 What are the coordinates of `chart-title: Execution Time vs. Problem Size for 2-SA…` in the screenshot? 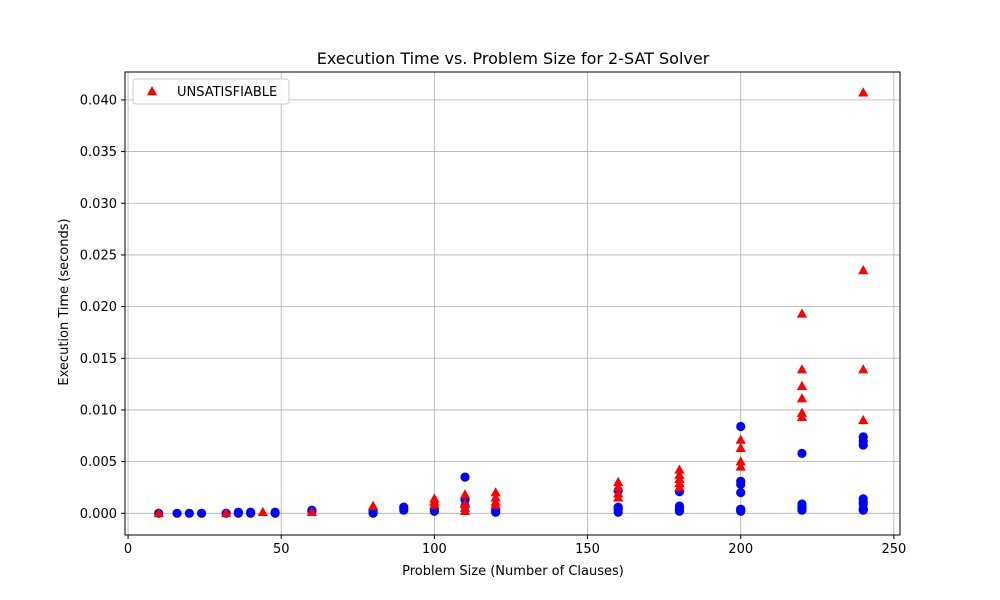 It's located at (513, 58).